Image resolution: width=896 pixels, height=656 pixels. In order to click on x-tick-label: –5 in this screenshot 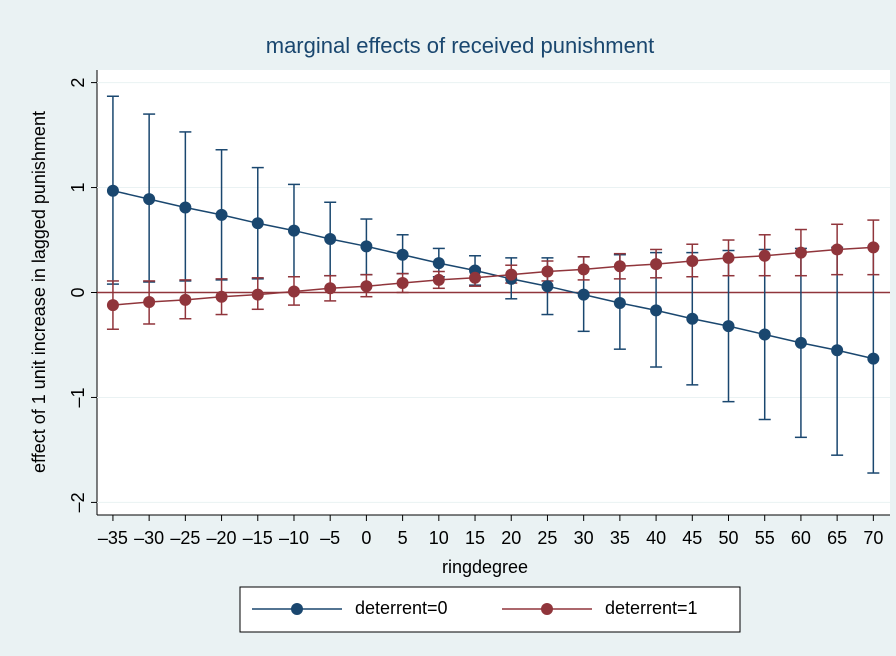, I will do `click(330, 538)`.